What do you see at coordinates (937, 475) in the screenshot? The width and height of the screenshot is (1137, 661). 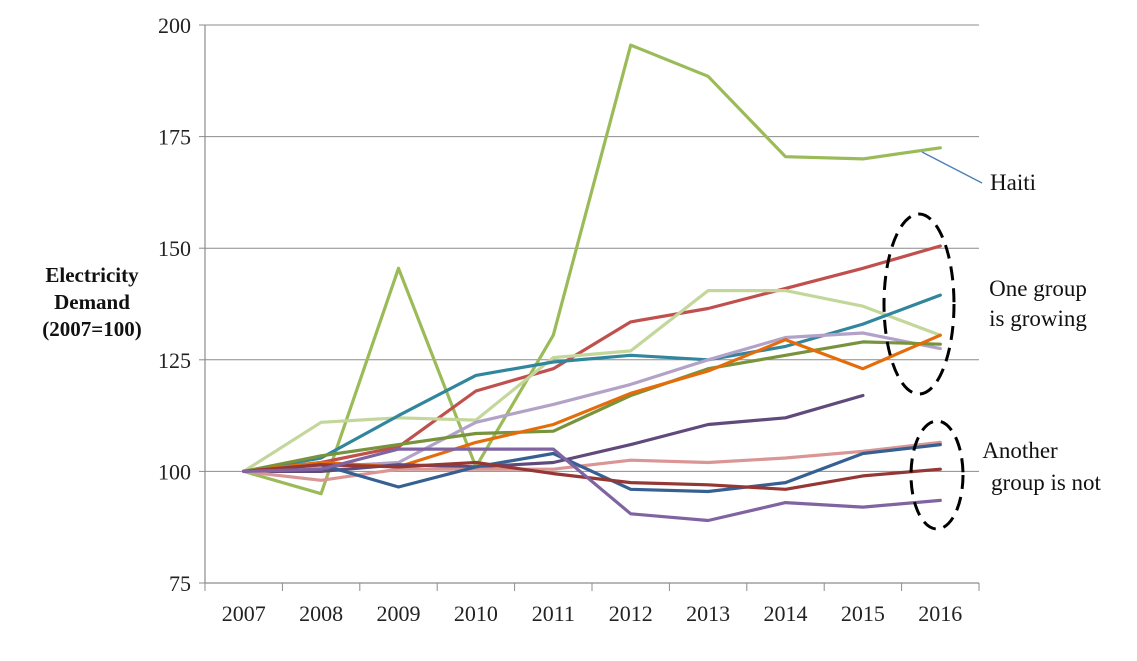 I see `not-growing-group-ellipse` at bounding box center [937, 475].